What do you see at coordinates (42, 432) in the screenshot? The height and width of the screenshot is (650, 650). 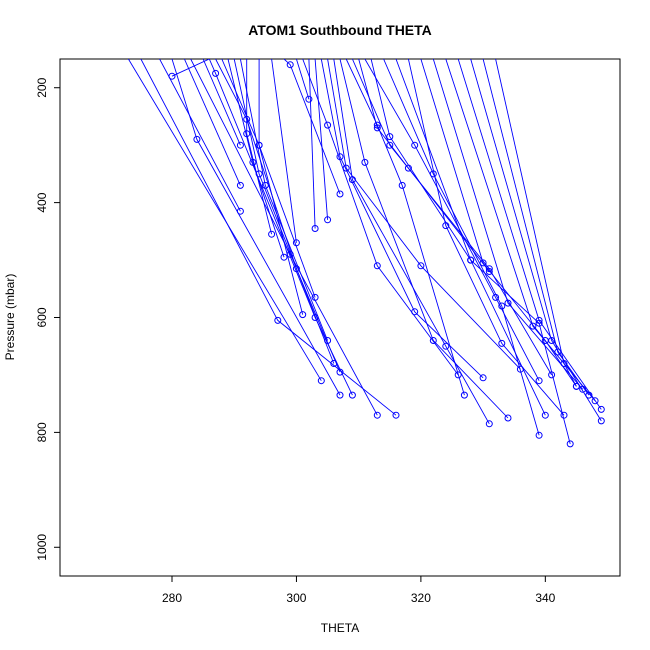 I see `y-tick-label: 800` at bounding box center [42, 432].